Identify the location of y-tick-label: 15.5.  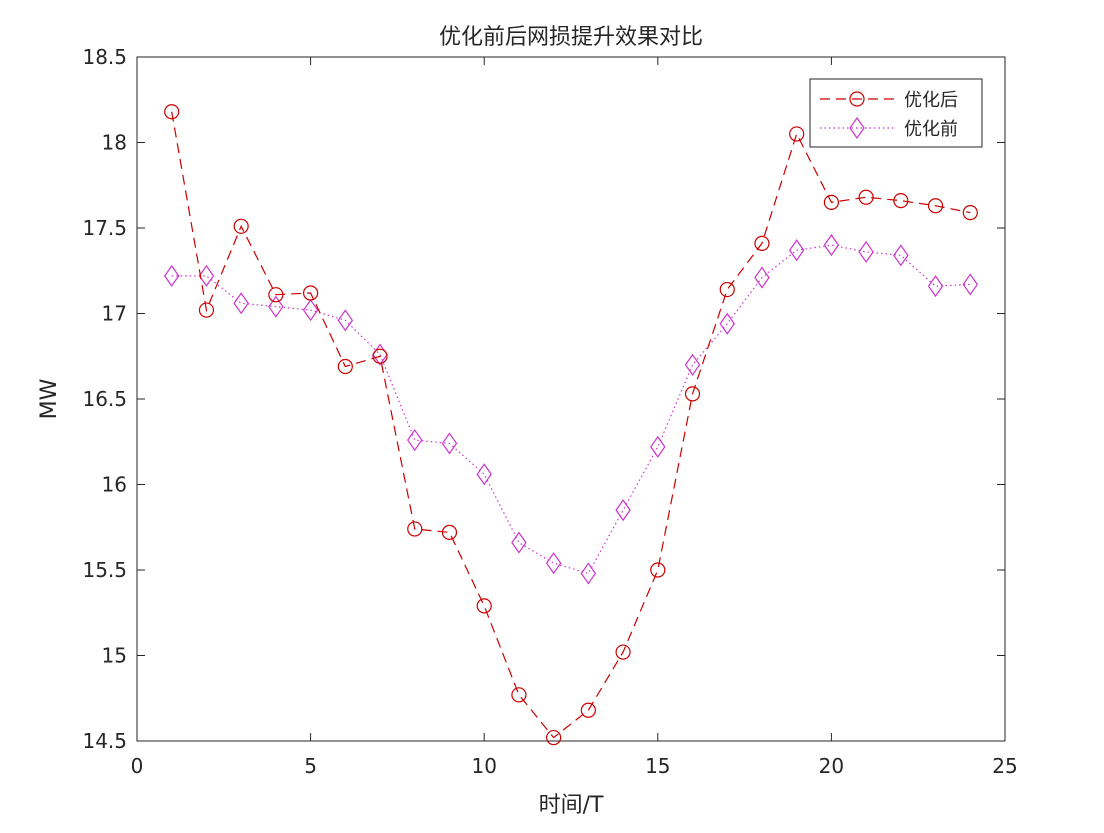
(104, 570).